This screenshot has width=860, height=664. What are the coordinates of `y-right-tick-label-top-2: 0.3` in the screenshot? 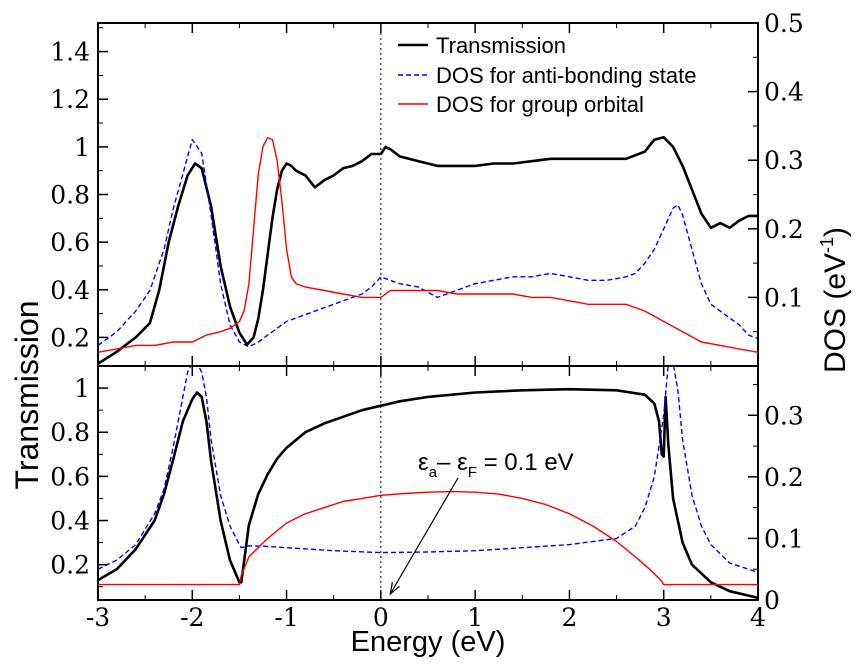 It's located at (784, 160).